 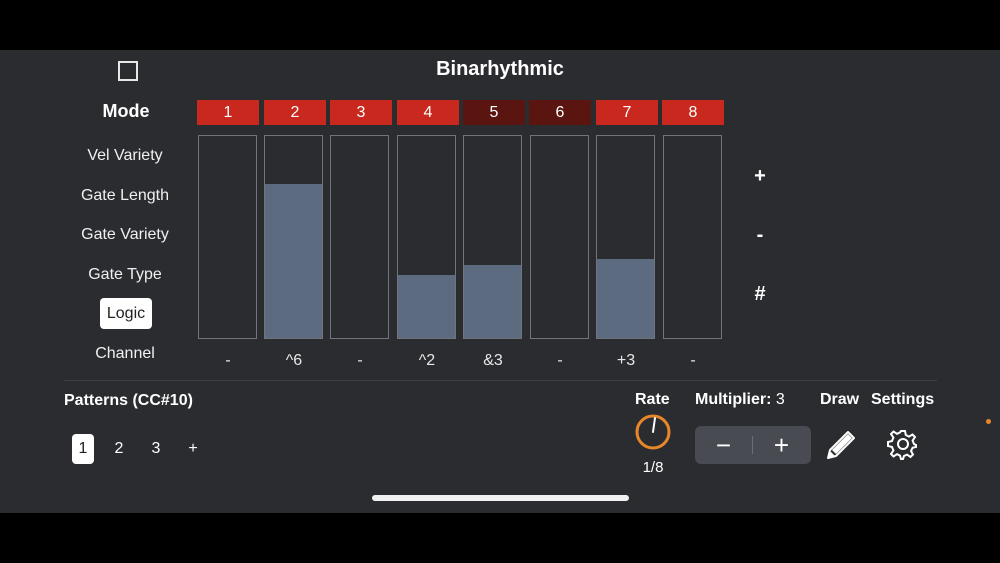 What do you see at coordinates (760, 235) in the screenshot?
I see `decrement-button: -` at bounding box center [760, 235].